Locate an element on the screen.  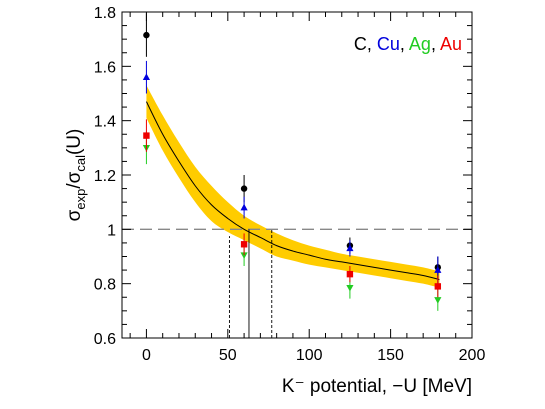
x-tick-label-200: 200 is located at coordinates (472, 355).